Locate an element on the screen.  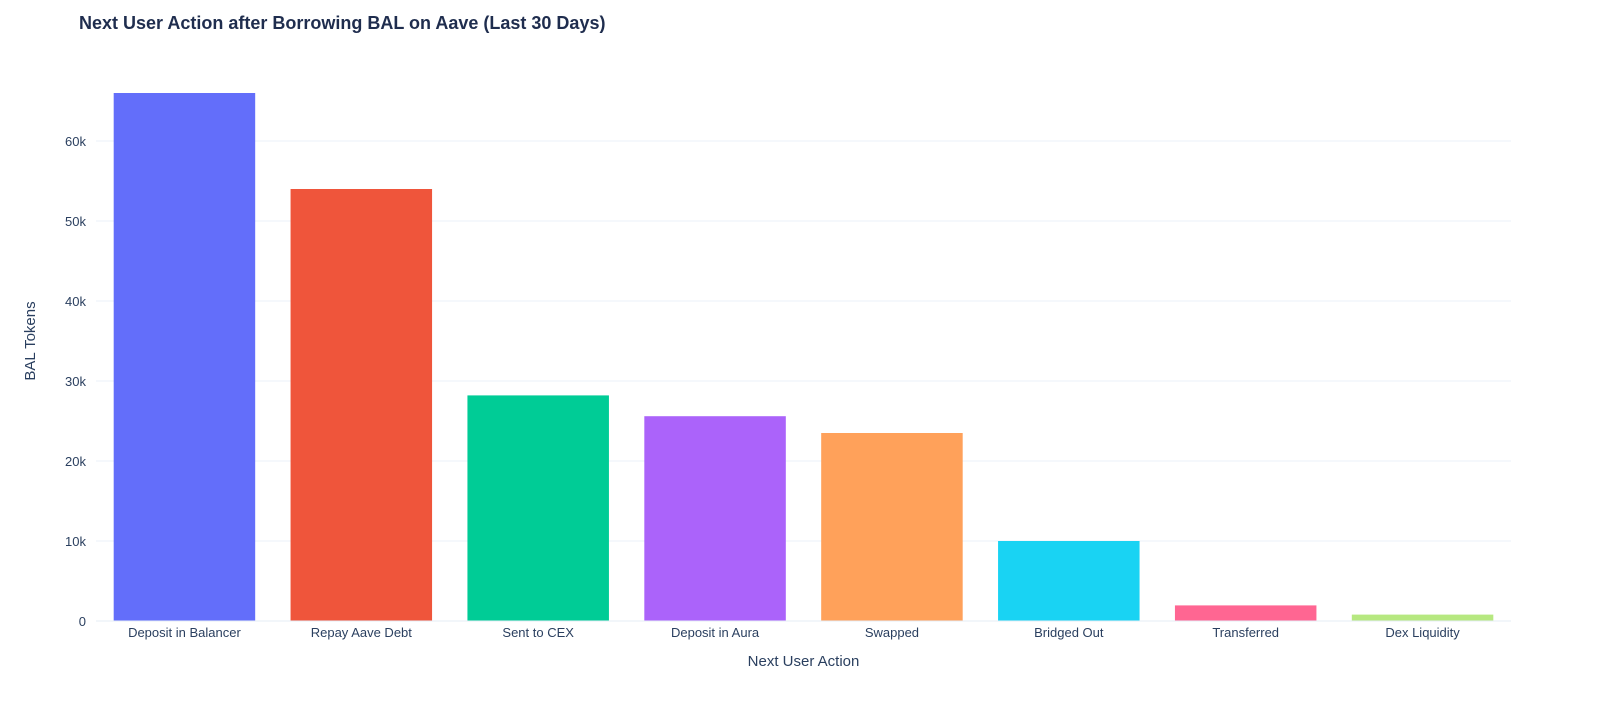
bar-swapped is located at coordinates (892, 527).